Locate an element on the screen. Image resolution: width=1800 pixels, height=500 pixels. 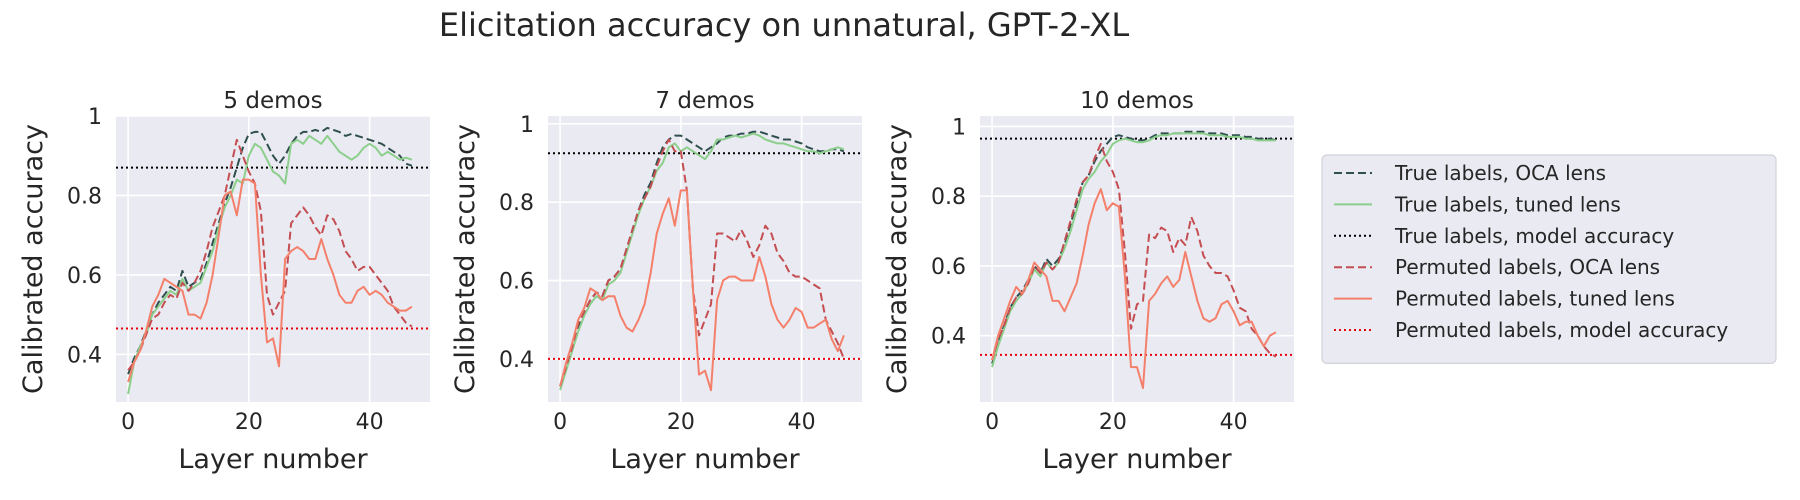
legend-label: True labels, OCA lens is located at coordinates (1500, 173).